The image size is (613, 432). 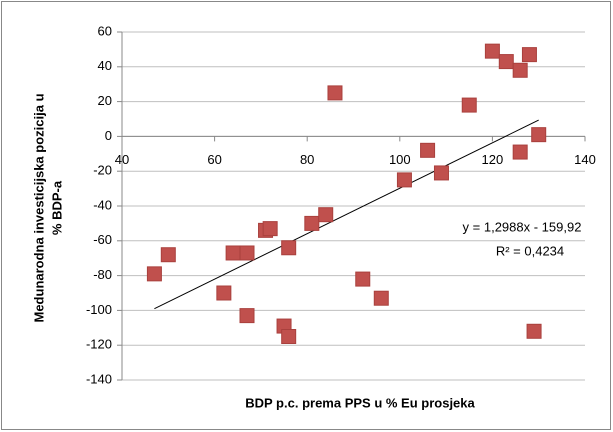 What do you see at coordinates (530, 250) in the screenshot?
I see `trend-r2: R² = 0,4234` at bounding box center [530, 250].